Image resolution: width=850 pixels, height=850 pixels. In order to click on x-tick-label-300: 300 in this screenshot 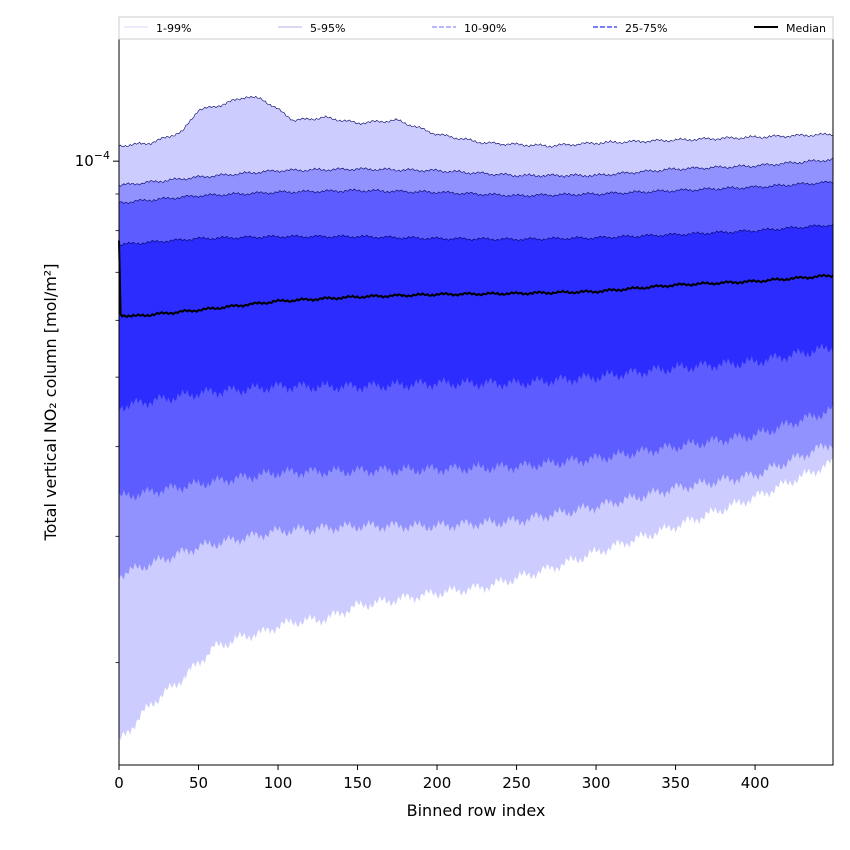, I will do `click(596, 783)`.